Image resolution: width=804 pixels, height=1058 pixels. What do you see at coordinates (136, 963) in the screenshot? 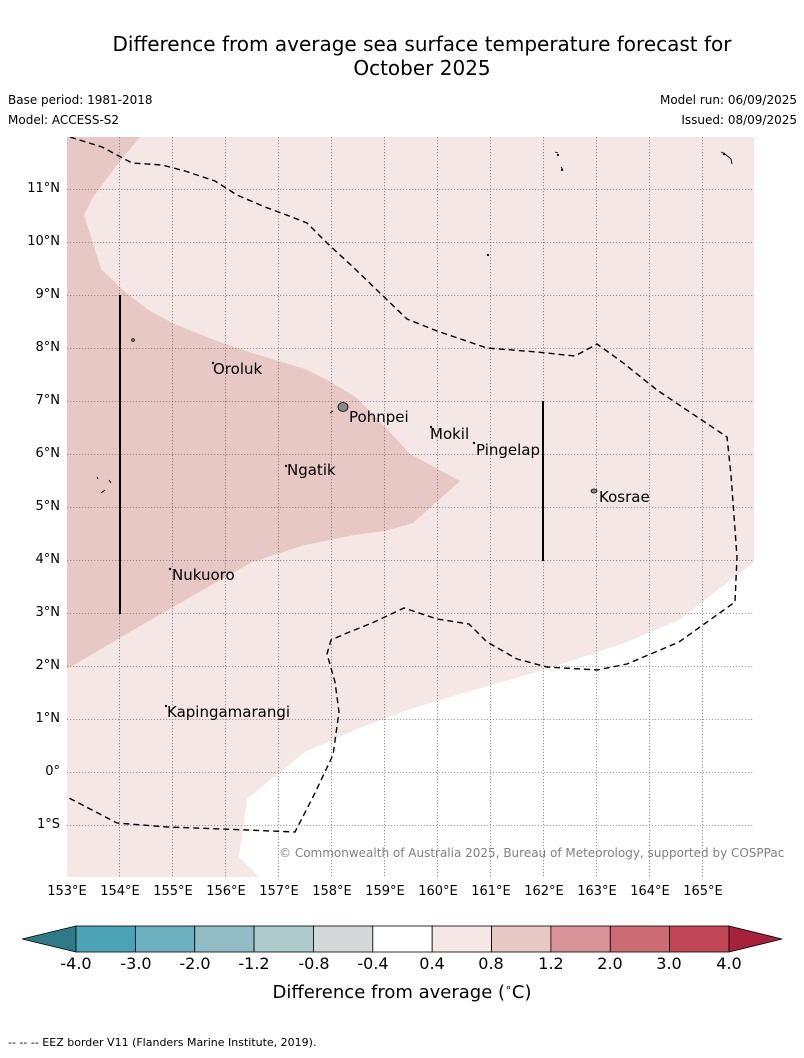
I see `colorbar-tick: -3.0` at bounding box center [136, 963].